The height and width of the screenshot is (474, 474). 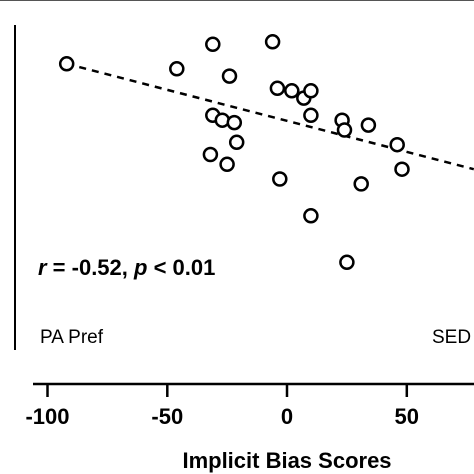 What do you see at coordinates (451, 337) in the screenshot?
I see `right-group-label: SED` at bounding box center [451, 337].